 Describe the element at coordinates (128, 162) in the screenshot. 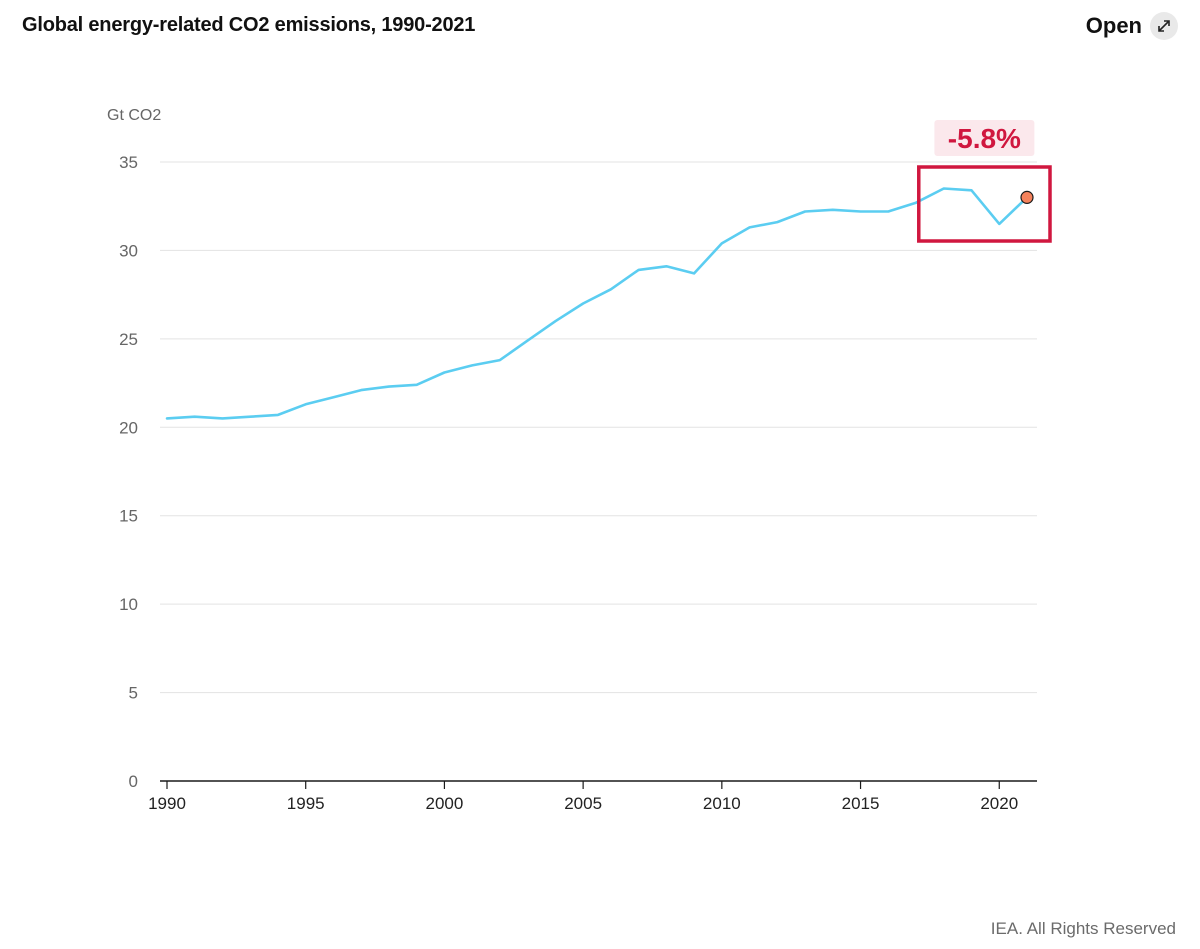

I see `y-tick-label-35: 35` at that location.